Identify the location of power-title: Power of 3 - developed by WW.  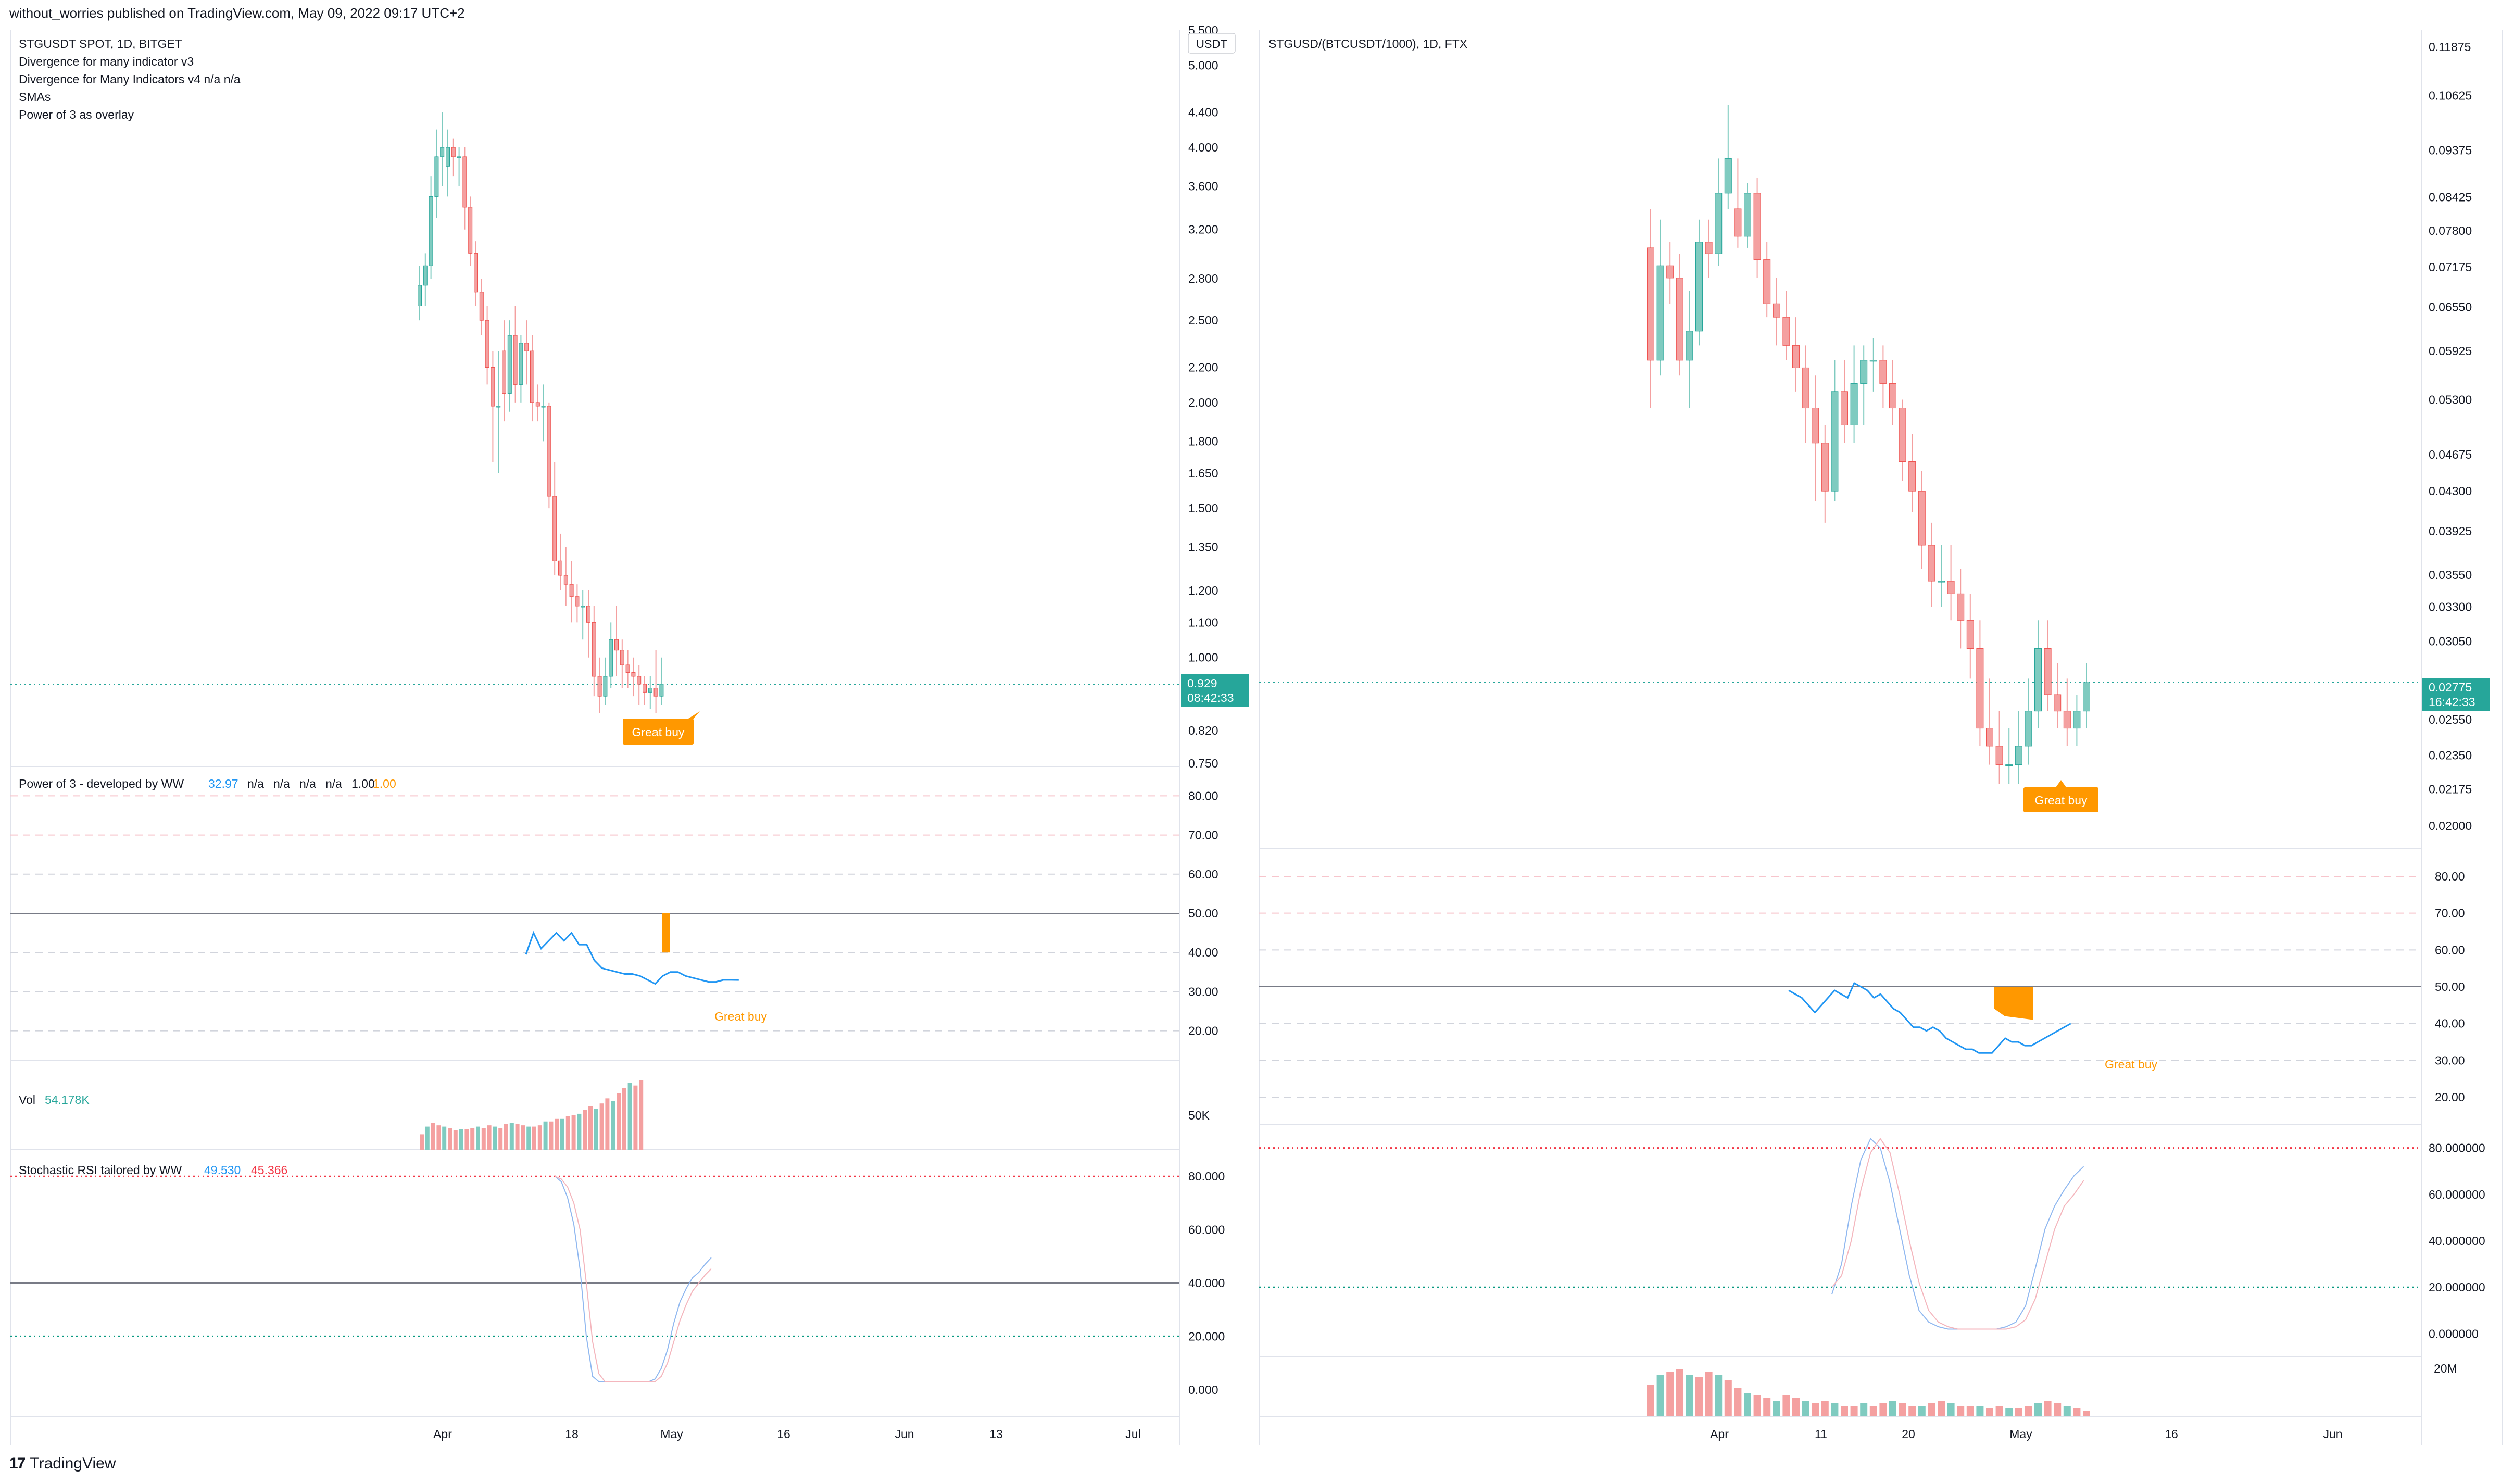
(101, 783).